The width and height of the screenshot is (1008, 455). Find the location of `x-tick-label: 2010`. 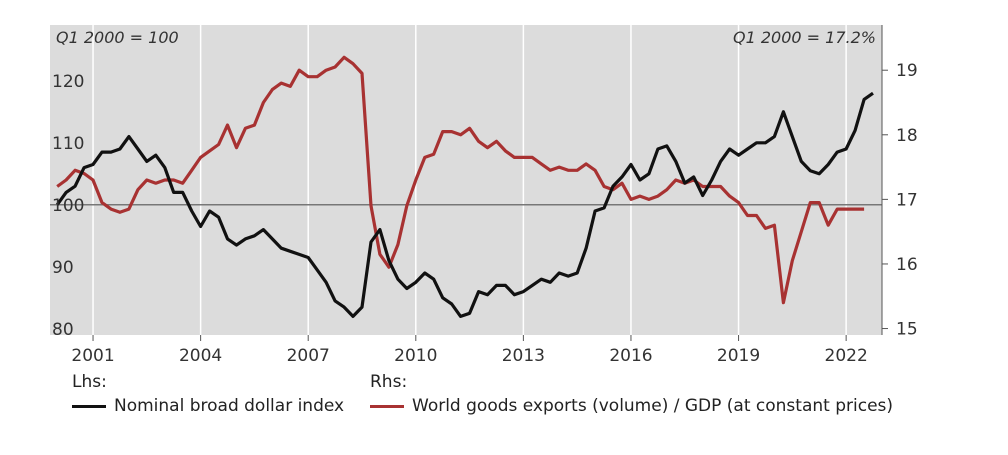

x-tick-label: 2010 is located at coordinates (415, 356).